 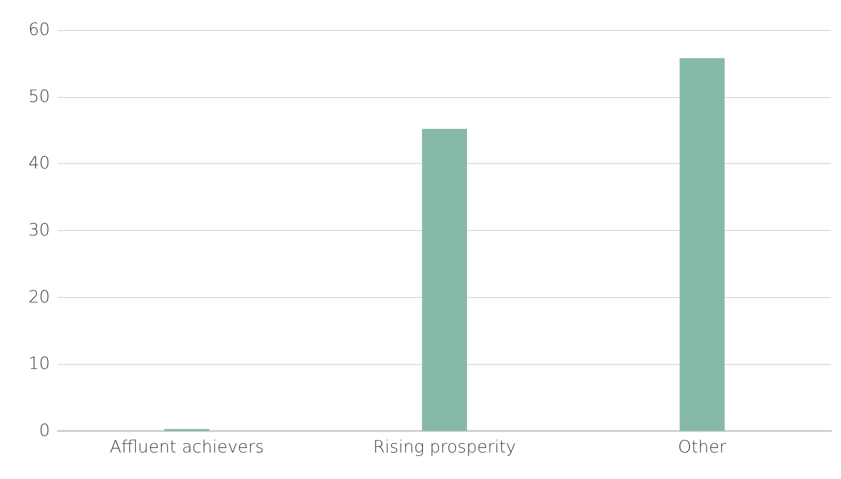 I want to click on y-tick-label: 30, so click(x=39, y=230).